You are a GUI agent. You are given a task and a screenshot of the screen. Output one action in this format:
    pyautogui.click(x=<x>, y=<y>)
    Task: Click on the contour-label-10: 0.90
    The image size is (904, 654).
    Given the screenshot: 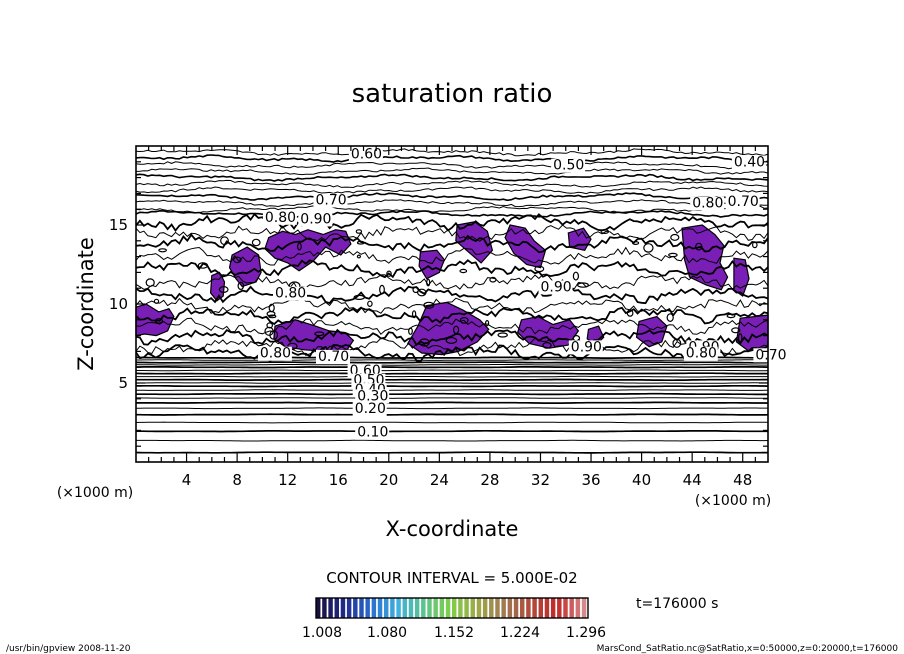 What is the action you would take?
    pyautogui.click(x=586, y=347)
    